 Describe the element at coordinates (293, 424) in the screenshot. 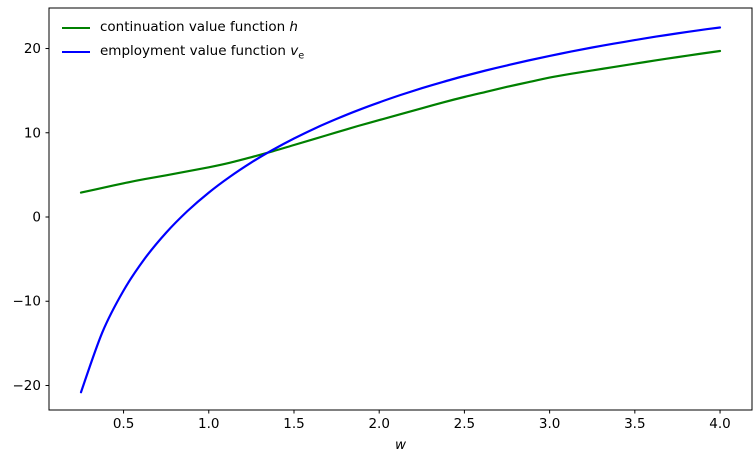

I see `x-tick-label: 1.5` at that location.